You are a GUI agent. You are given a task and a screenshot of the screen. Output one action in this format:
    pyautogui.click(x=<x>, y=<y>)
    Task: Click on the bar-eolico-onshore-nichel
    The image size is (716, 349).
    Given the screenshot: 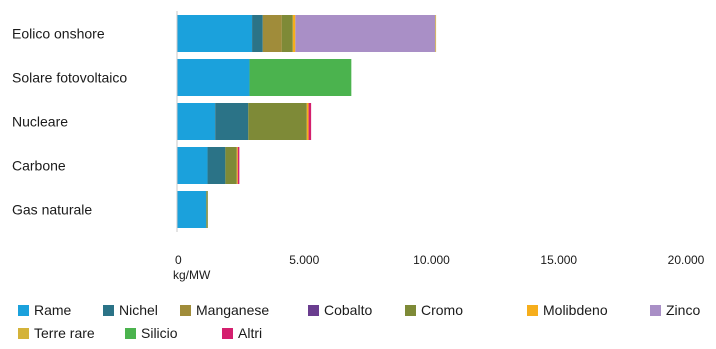 What is the action you would take?
    pyautogui.click(x=257, y=33)
    